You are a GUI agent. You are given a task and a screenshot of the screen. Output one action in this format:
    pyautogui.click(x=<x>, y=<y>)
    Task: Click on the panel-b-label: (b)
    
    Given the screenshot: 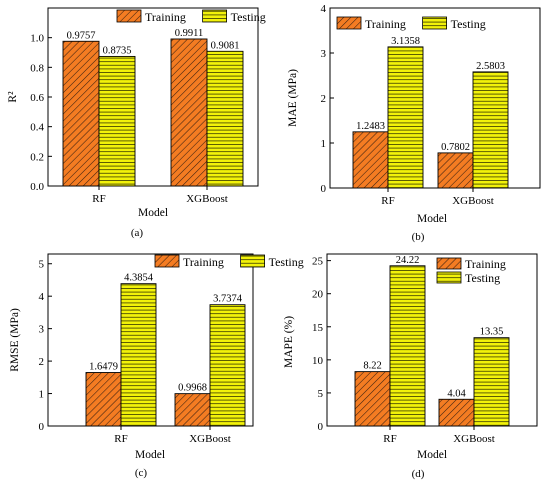 What is the action you would take?
    pyautogui.click(x=418, y=237)
    